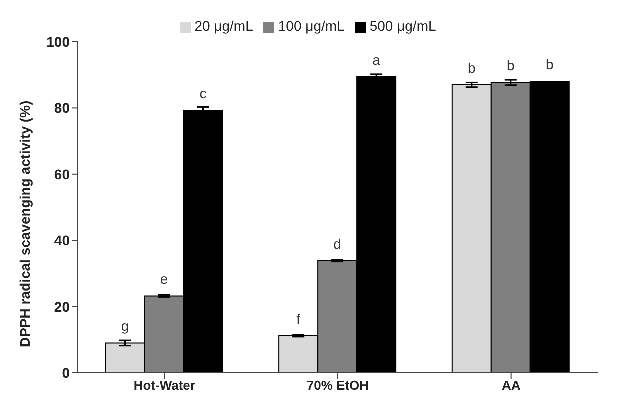  I want to click on legend-label: 100 μg/mL, so click(311, 26).